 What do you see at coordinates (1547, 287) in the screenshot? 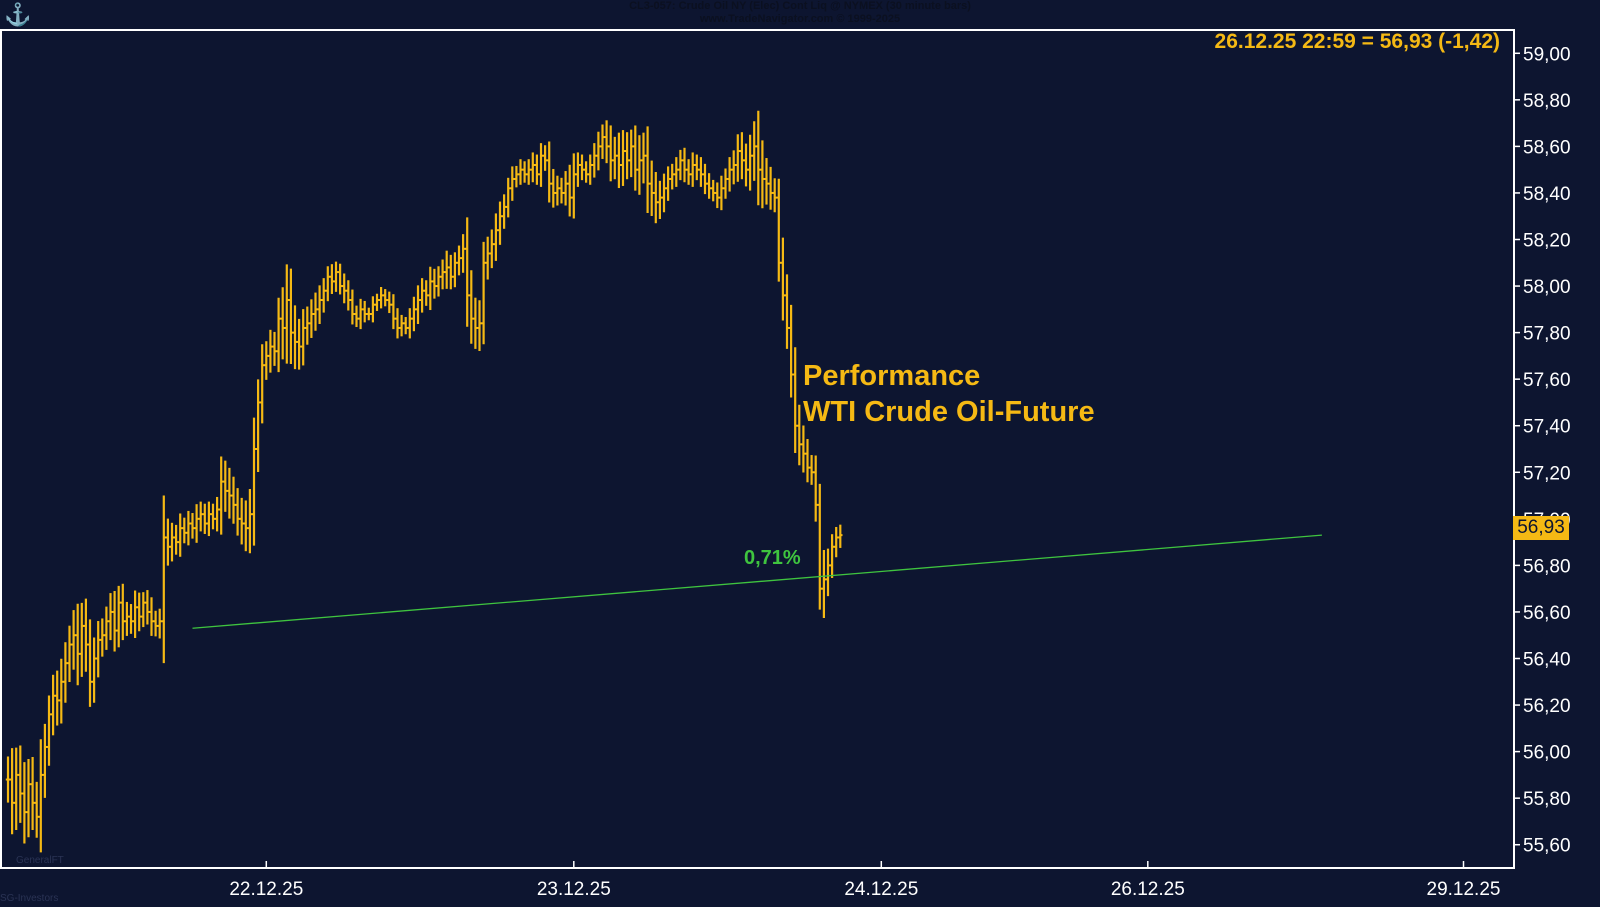
I see `y-tick-label: 58,00` at bounding box center [1547, 287].